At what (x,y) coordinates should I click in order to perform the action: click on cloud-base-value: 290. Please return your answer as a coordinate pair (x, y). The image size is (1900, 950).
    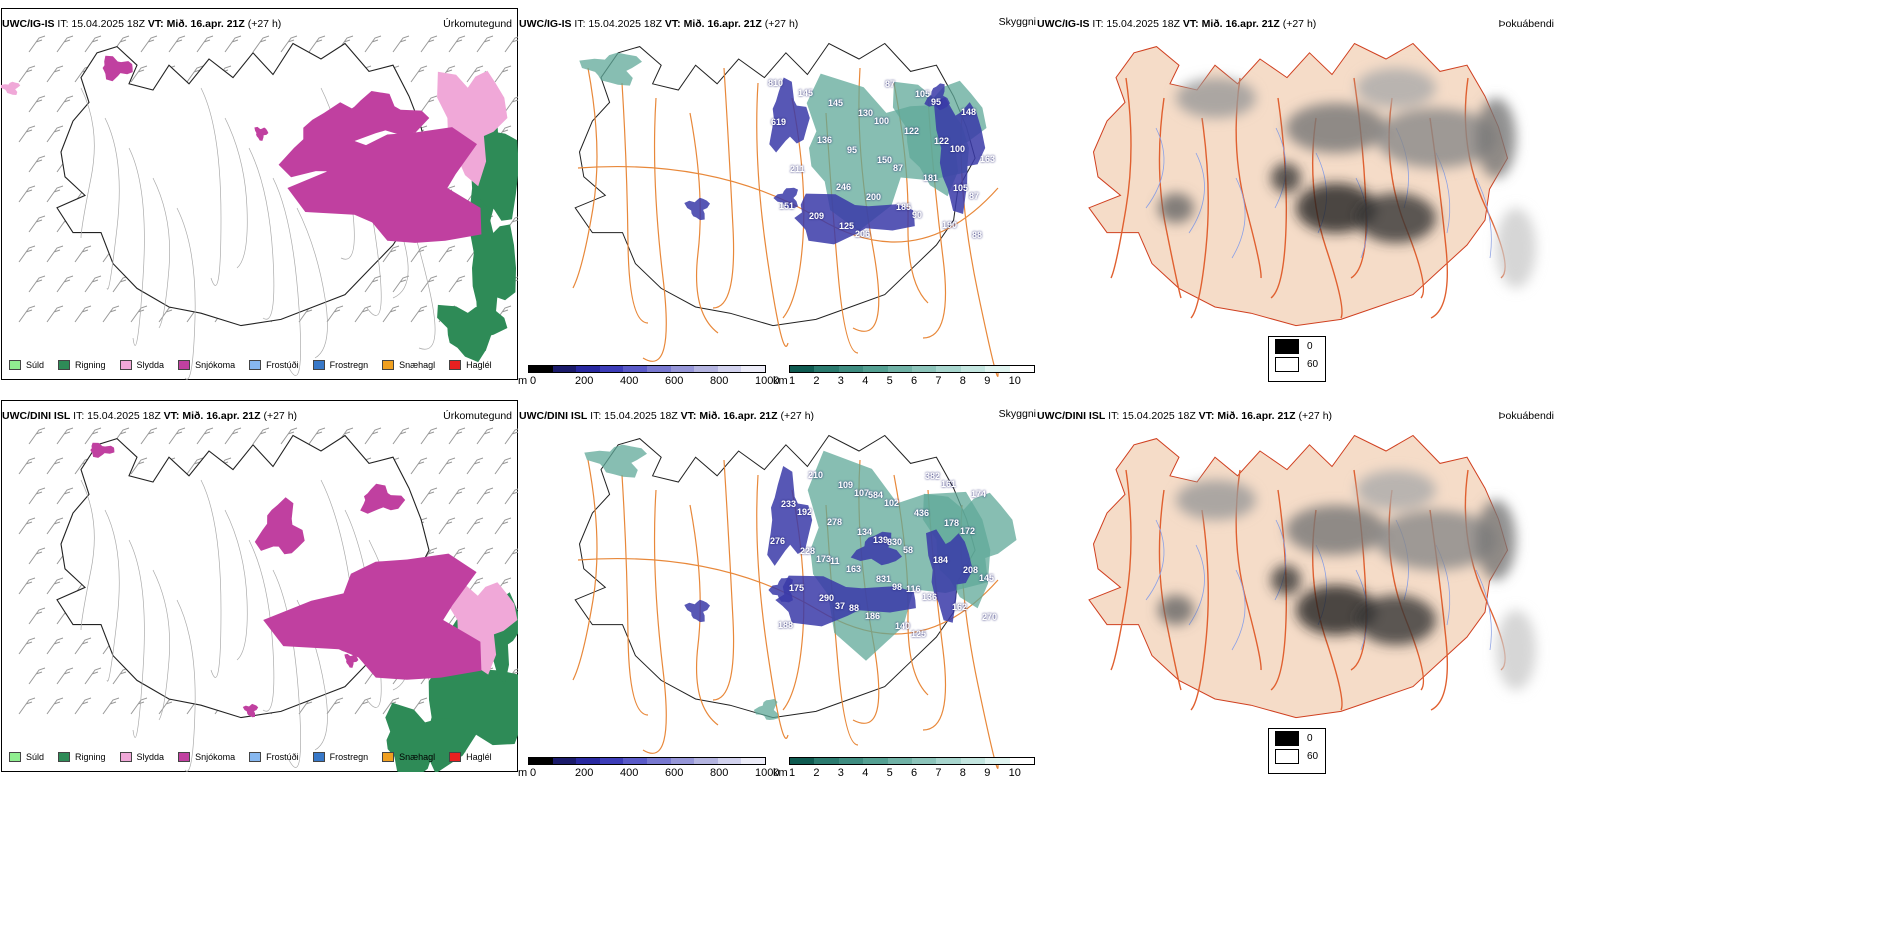
    Looking at the image, I should click on (827, 598).